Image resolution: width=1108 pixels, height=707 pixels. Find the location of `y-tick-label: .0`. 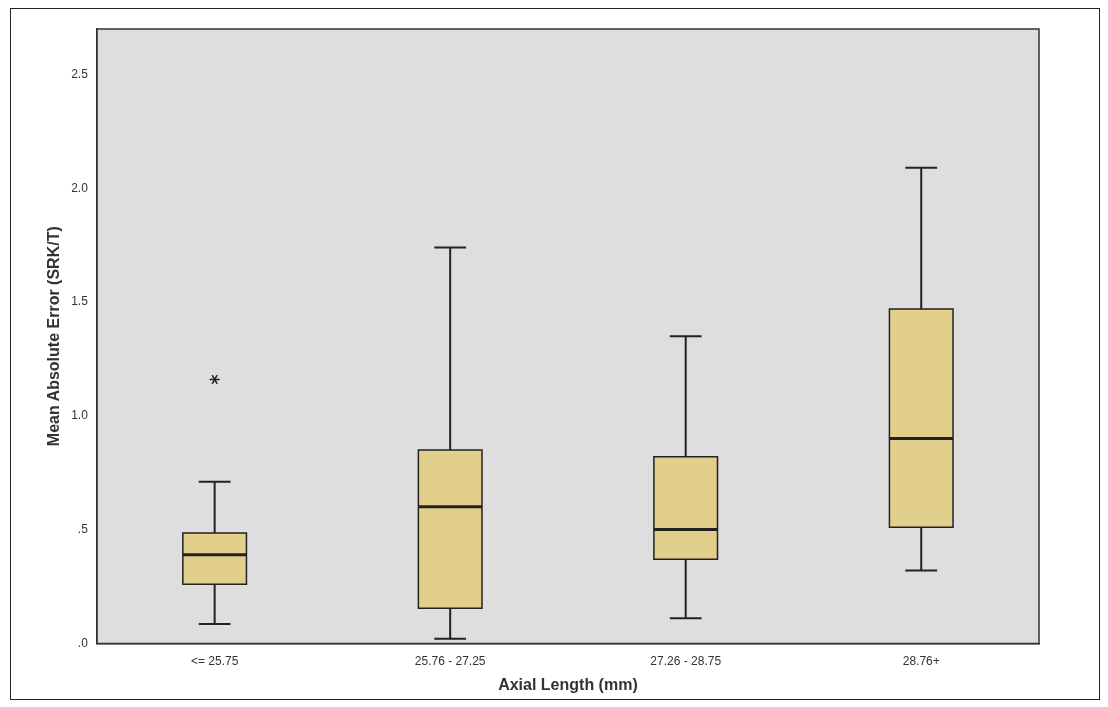

y-tick-label: .0 is located at coordinates (83, 642).